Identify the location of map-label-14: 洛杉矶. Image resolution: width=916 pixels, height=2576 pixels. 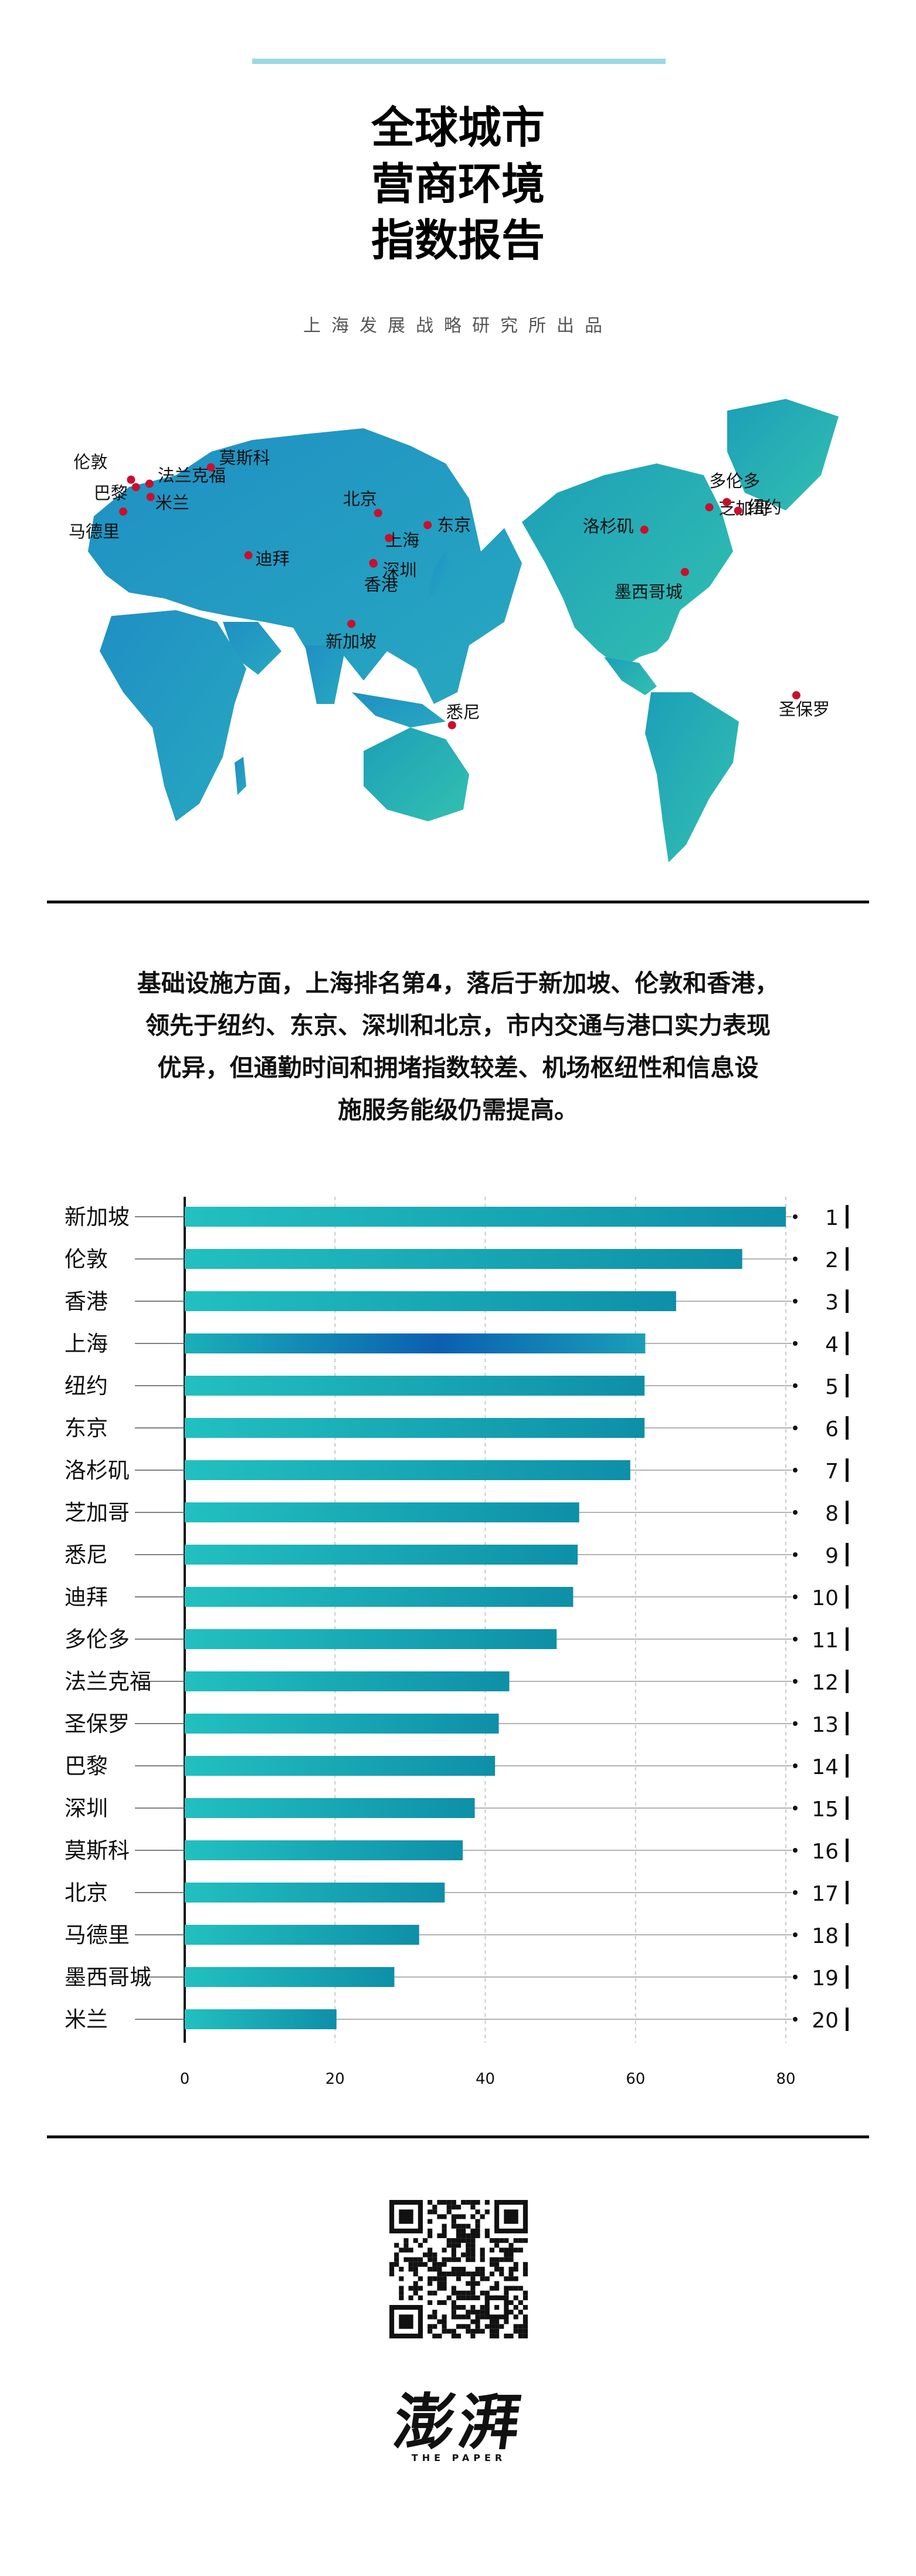
(608, 526).